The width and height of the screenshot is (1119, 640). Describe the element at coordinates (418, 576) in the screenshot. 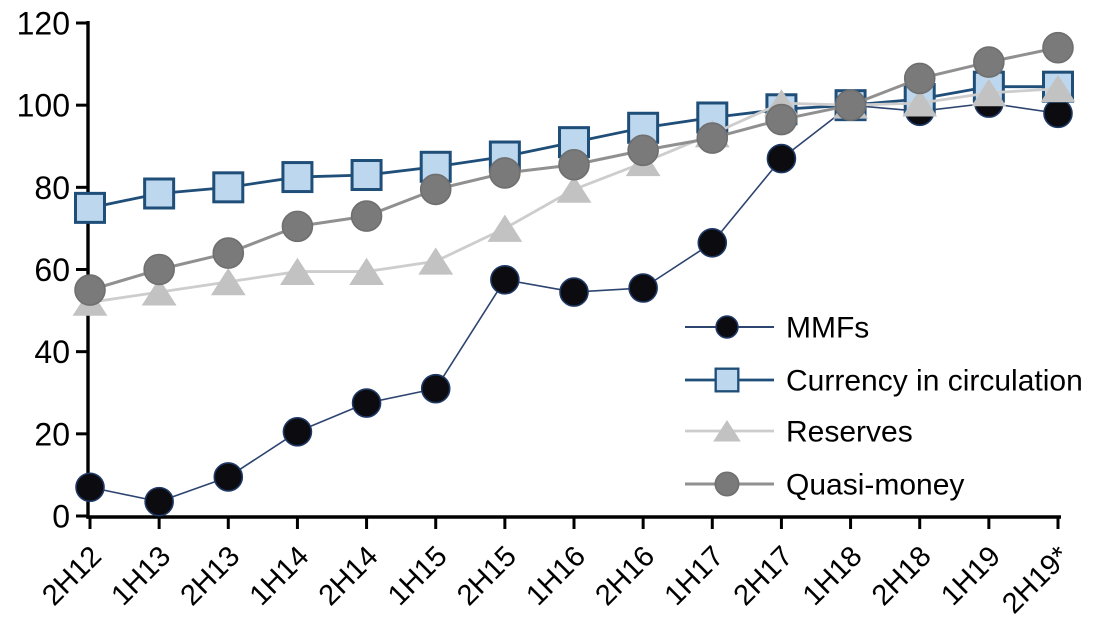

I see `x-tick-label: 1H15` at that location.